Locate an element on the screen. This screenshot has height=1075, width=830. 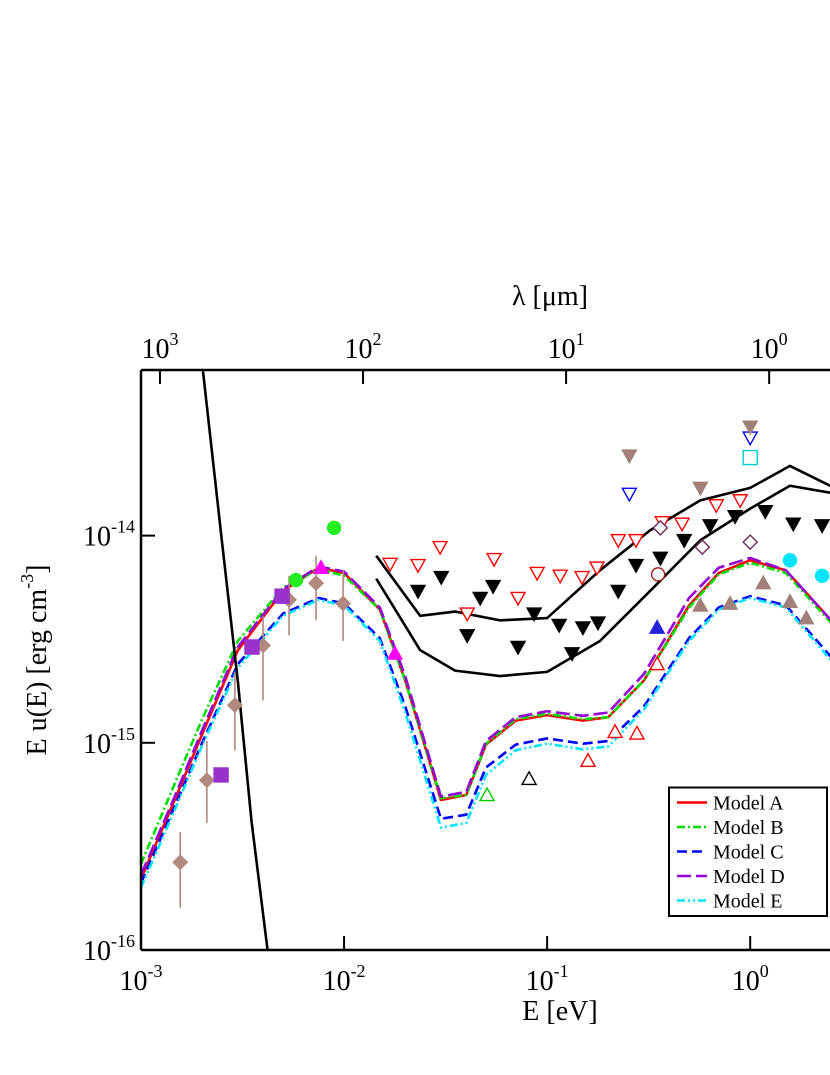
x-tick-label: 10⁻³ is located at coordinates (141, 979).